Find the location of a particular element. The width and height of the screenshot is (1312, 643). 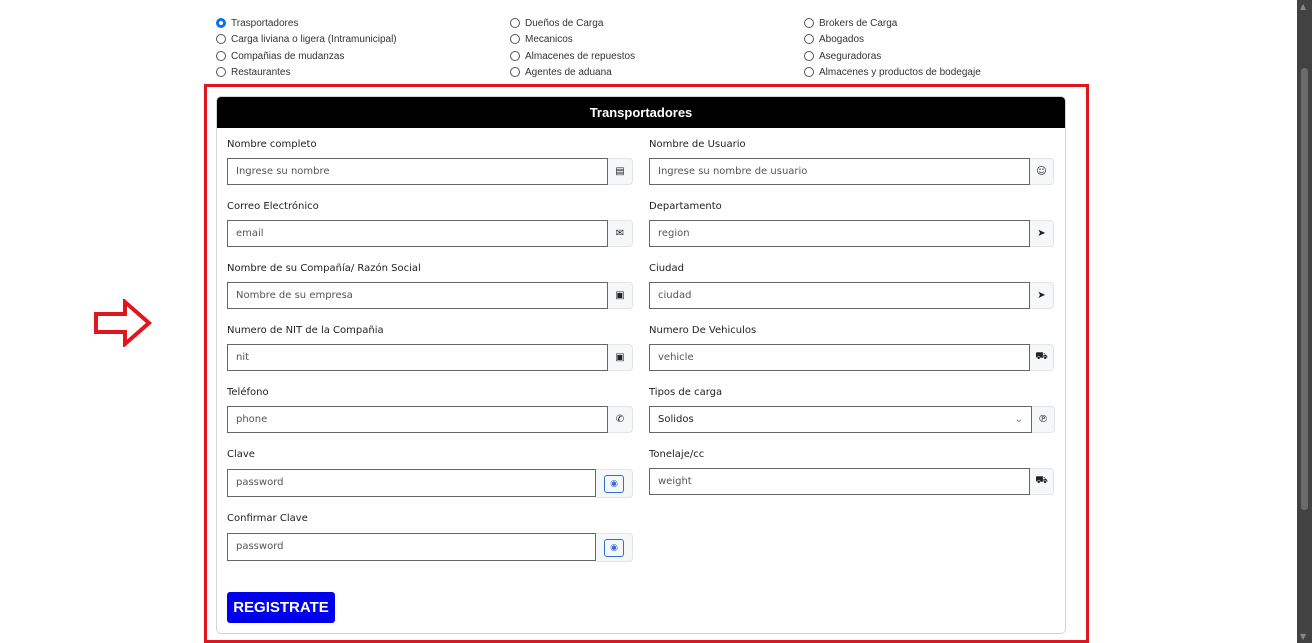

category-radio: Mecanicos is located at coordinates (541, 39).